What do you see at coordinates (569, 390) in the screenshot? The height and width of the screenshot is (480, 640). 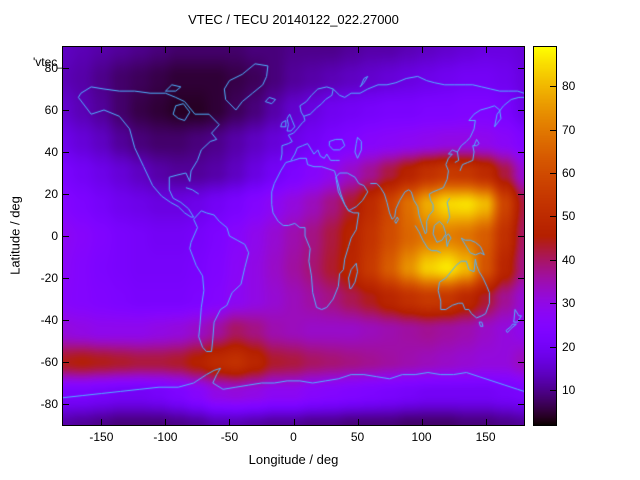 I see `colorbar-tick-label: 10` at bounding box center [569, 390].